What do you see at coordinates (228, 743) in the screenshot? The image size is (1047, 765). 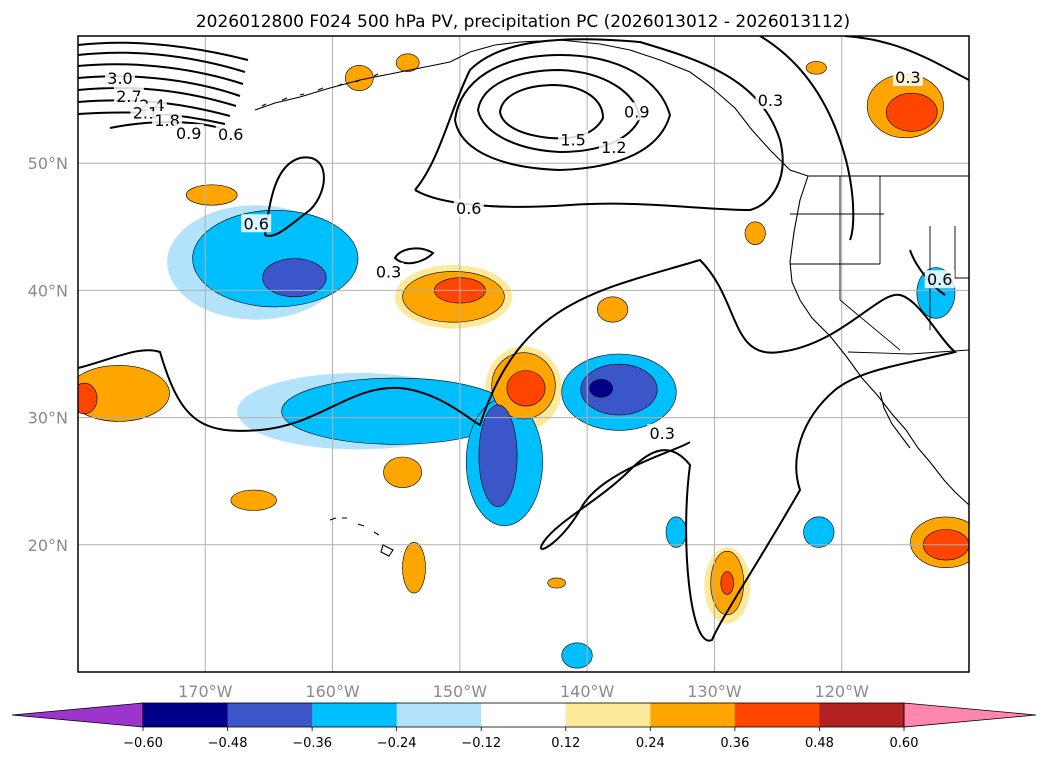 I see `colorbar-tick-label: −0.48` at bounding box center [228, 743].